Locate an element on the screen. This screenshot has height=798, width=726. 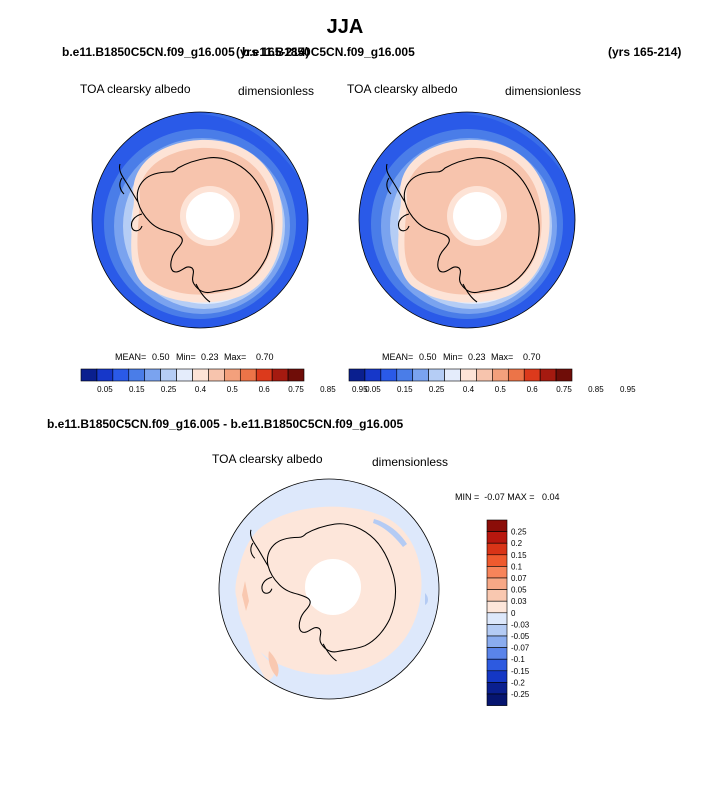
colorbar-tick-label: -0.03 is located at coordinates (520, 624).